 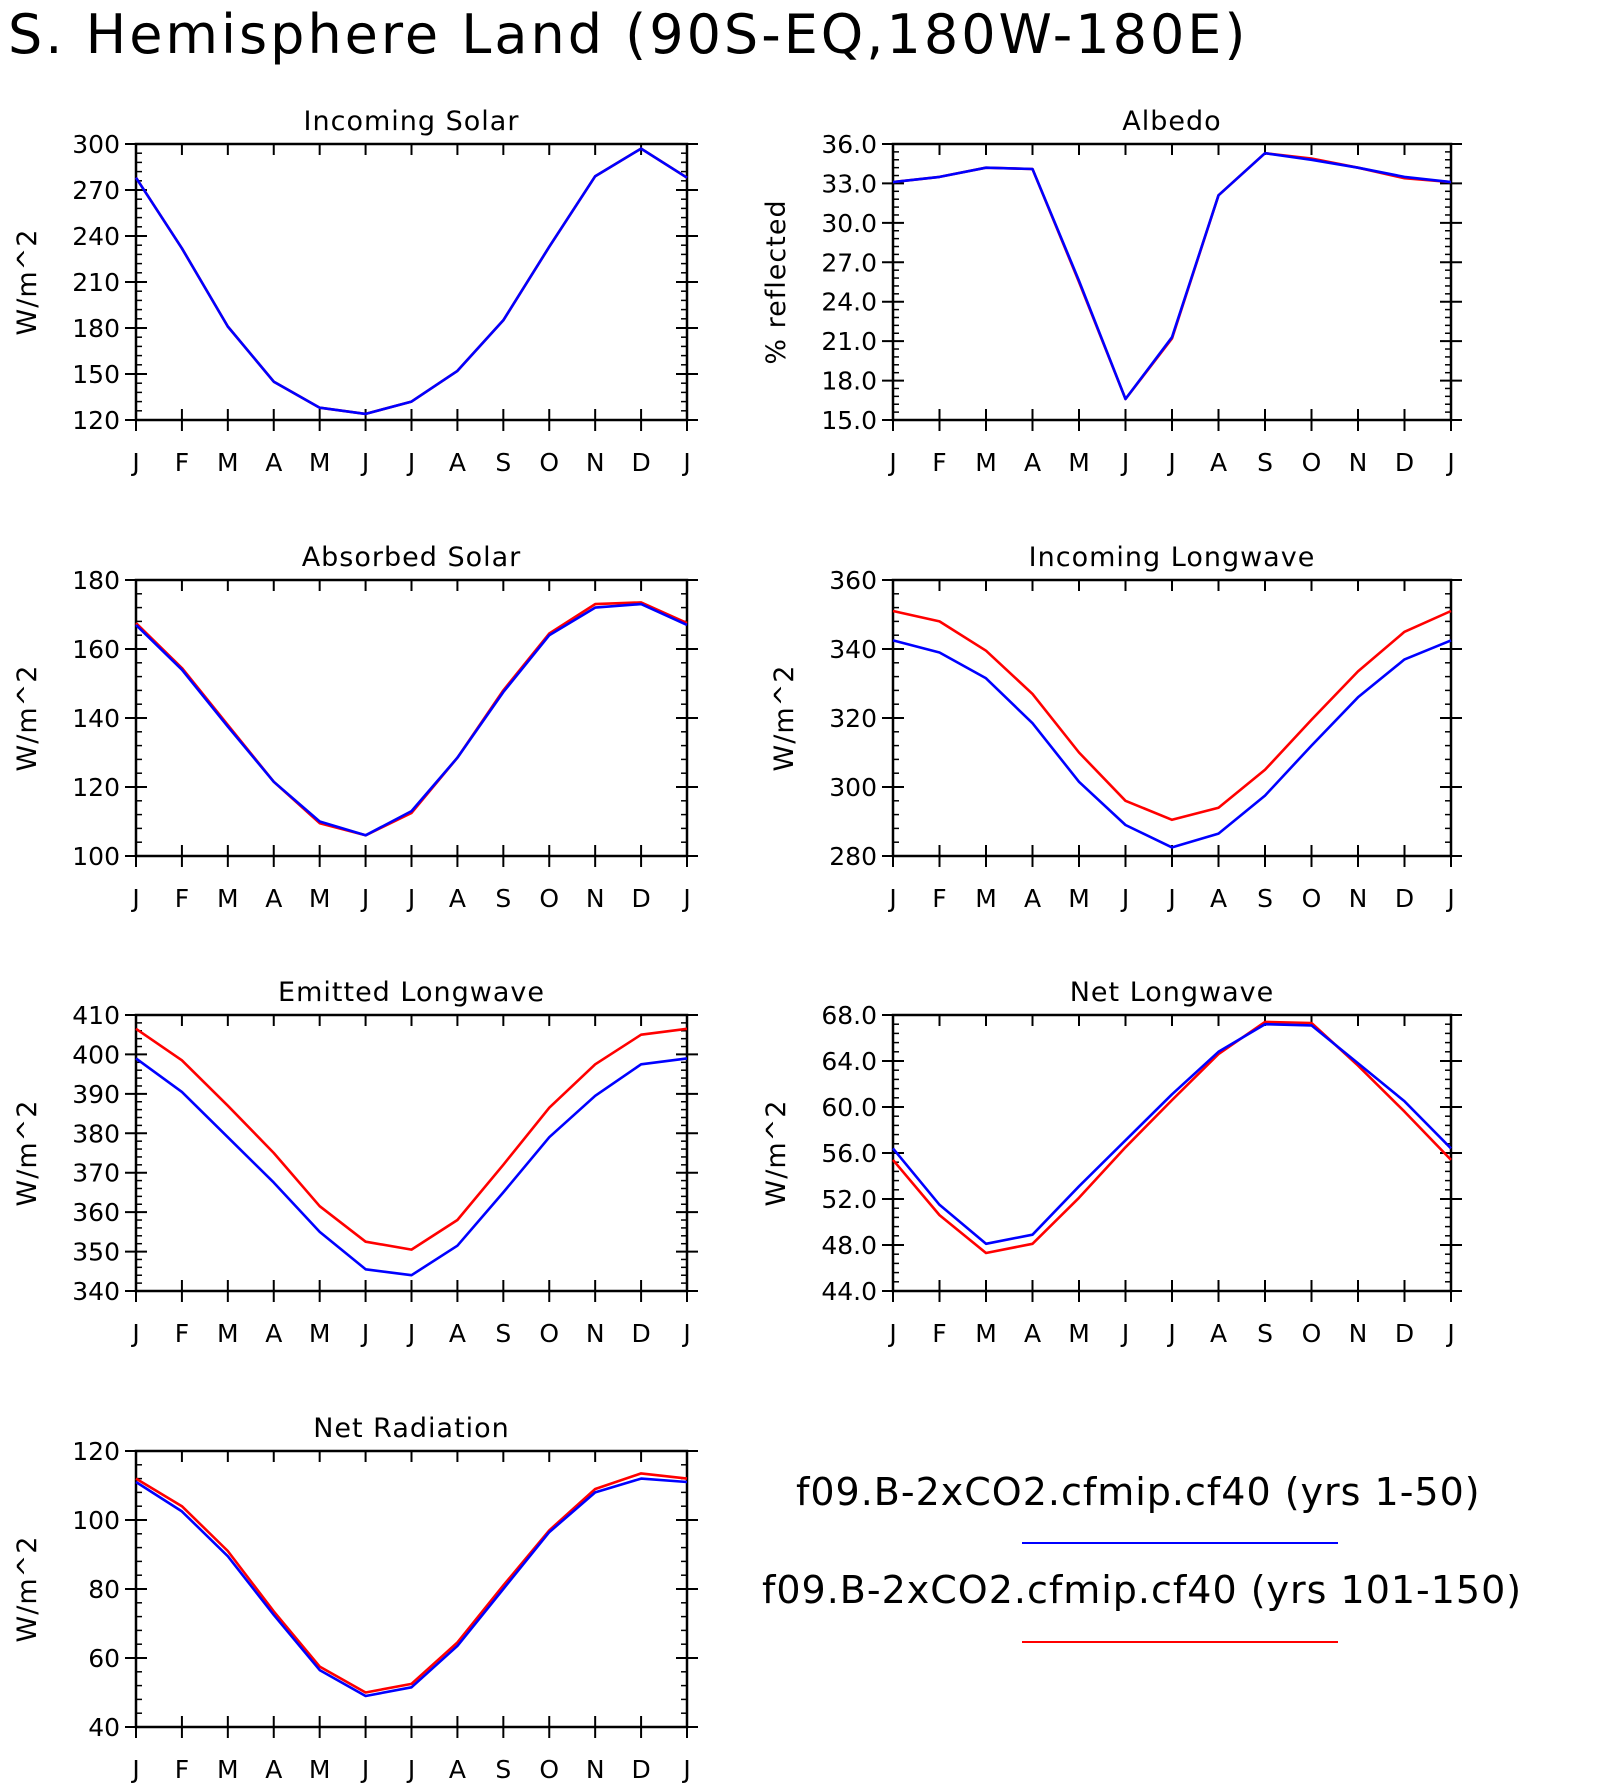 What do you see at coordinates (411, 1428) in the screenshot?
I see `chart-title: Net Radiation` at bounding box center [411, 1428].